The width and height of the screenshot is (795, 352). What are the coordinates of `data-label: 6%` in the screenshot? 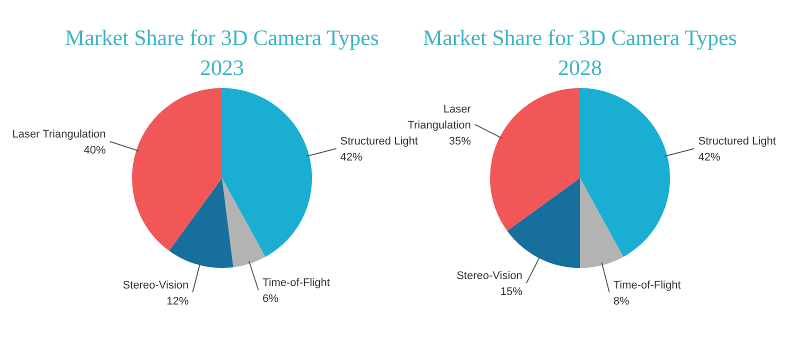 It's located at (270, 299).